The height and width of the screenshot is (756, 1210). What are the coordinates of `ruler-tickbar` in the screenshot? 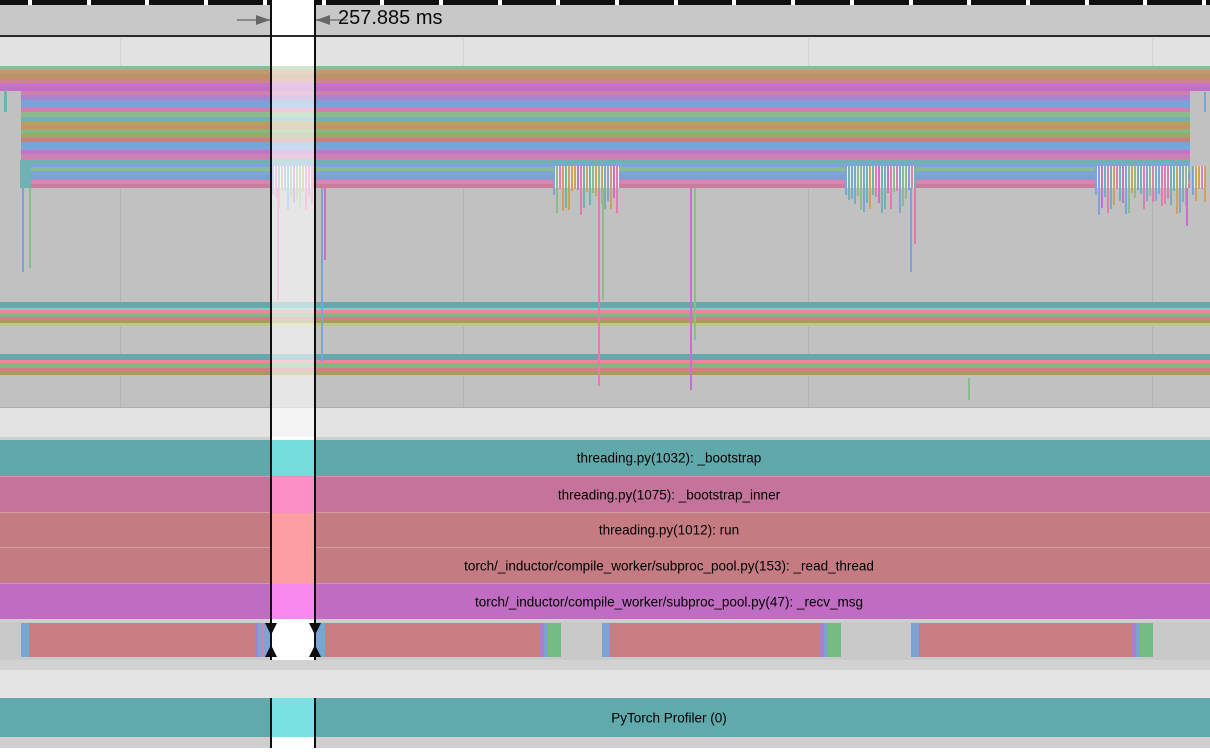 It's located at (605, 2).